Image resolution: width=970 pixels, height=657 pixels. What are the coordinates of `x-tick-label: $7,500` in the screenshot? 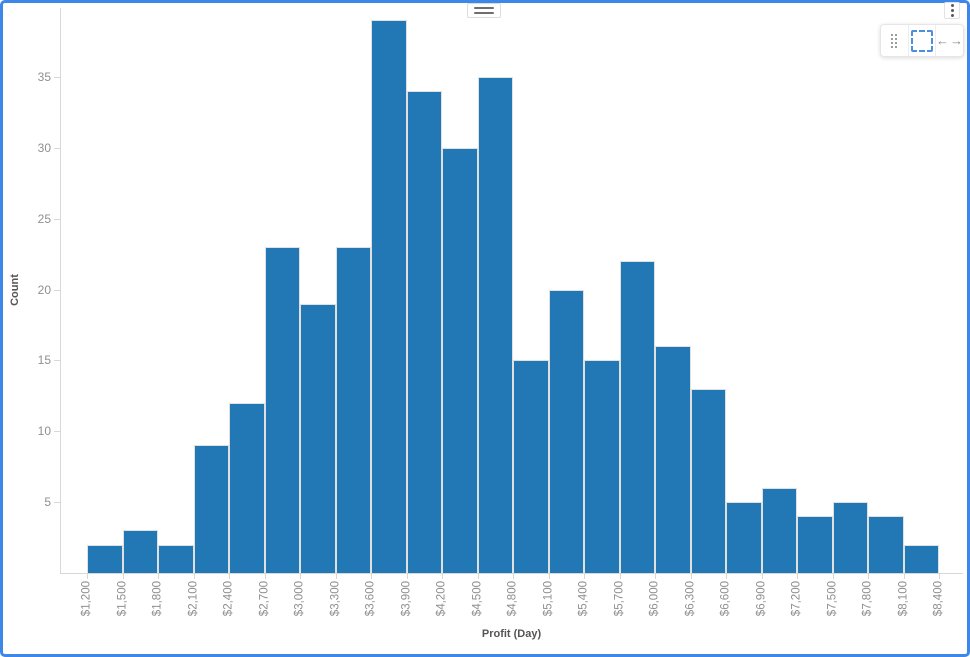 It's located at (832, 599).